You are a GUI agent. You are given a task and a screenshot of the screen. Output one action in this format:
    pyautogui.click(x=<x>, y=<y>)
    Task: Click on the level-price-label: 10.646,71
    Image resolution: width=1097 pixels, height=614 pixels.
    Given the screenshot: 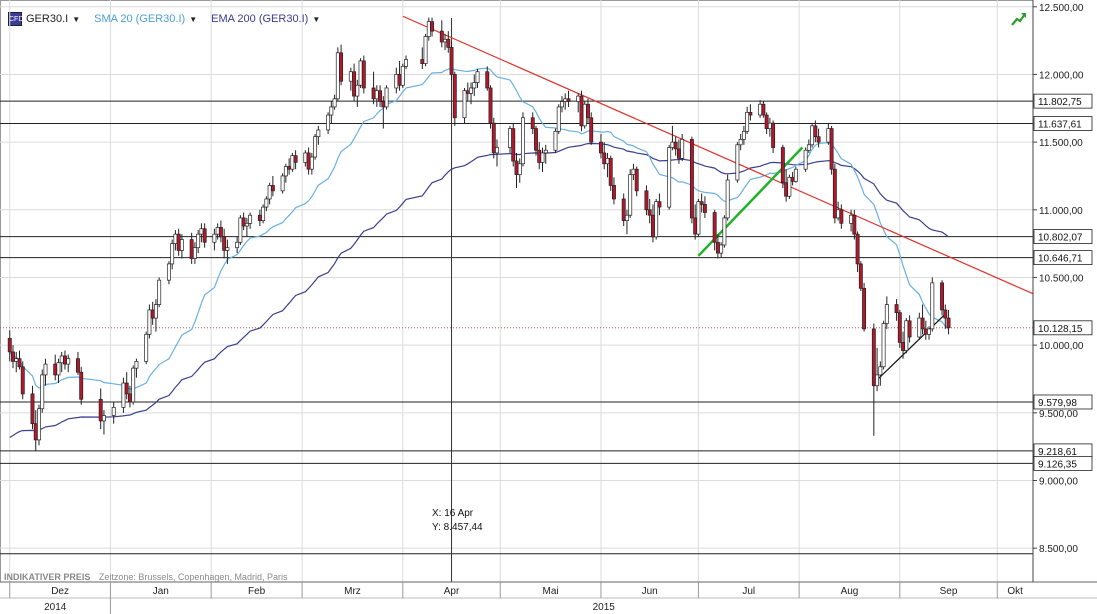 What is the action you would take?
    pyautogui.click(x=1060, y=259)
    